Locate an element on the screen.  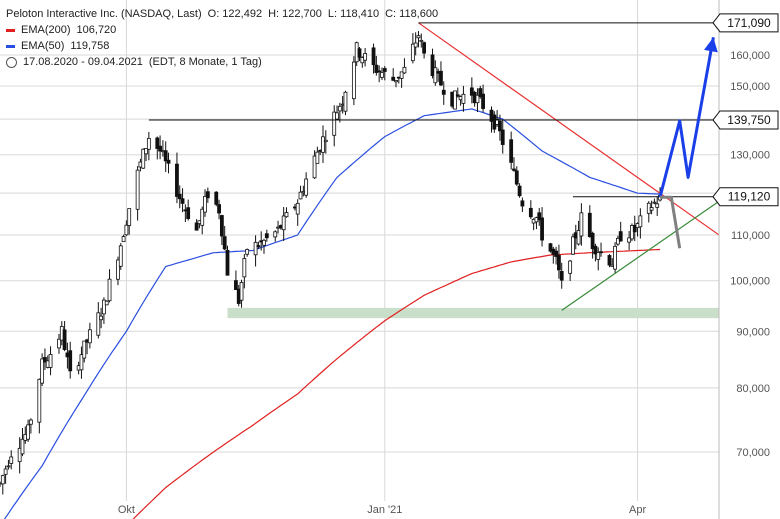
y-tick-label: 80,000 is located at coordinates (753, 389).